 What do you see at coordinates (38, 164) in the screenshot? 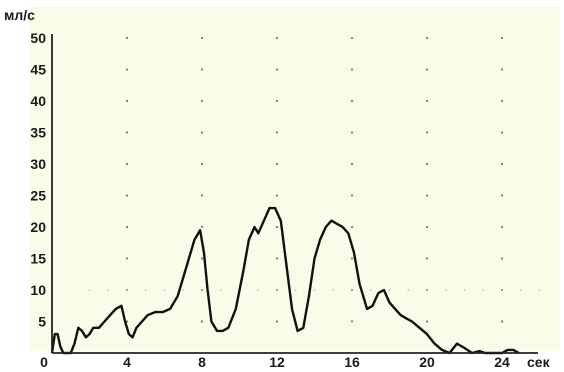
I see `y-tick-label: 30` at bounding box center [38, 164].